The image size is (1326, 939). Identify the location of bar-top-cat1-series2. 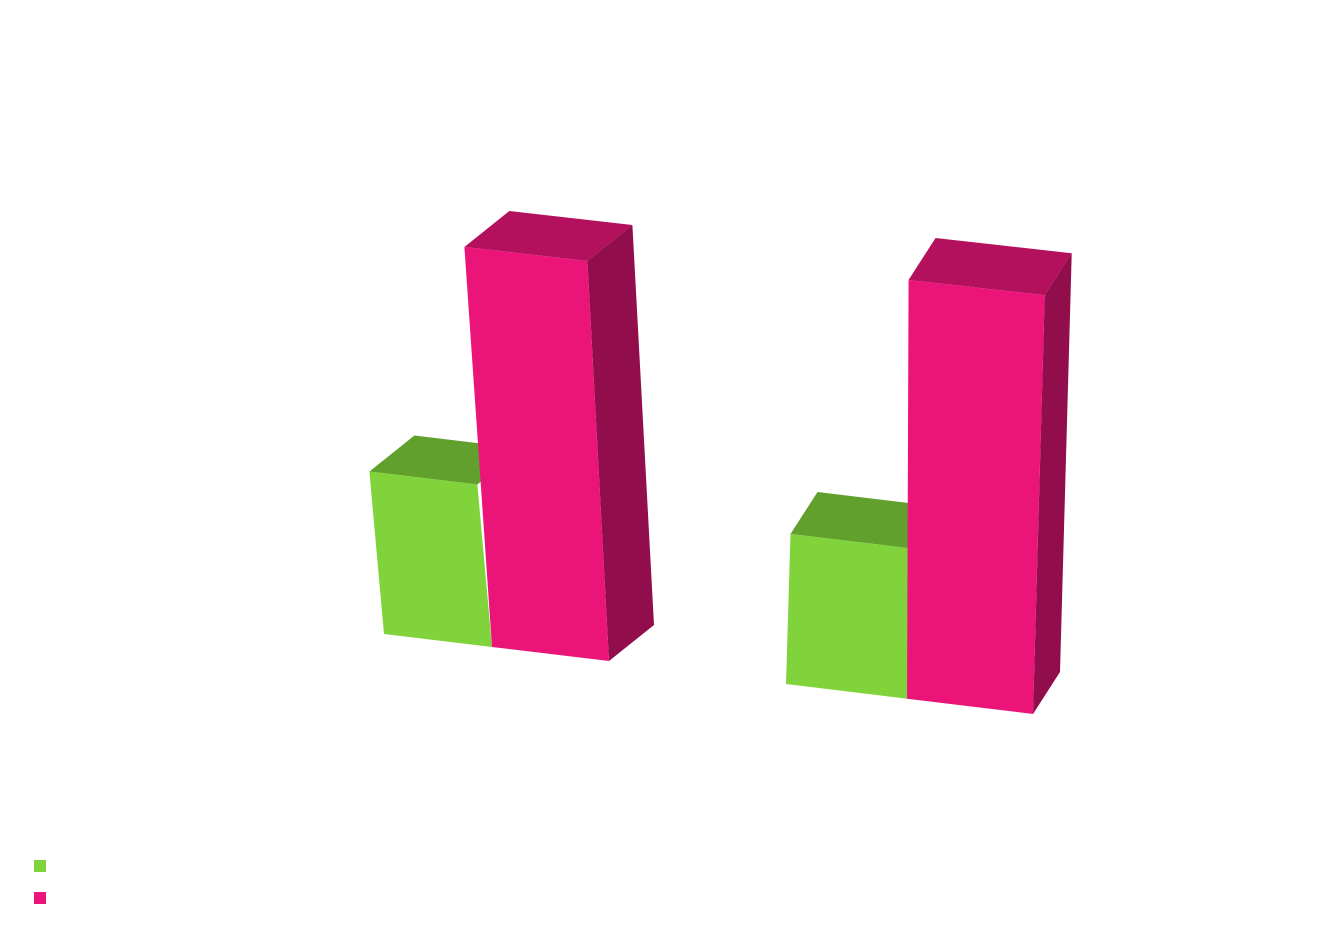
(548, 235).